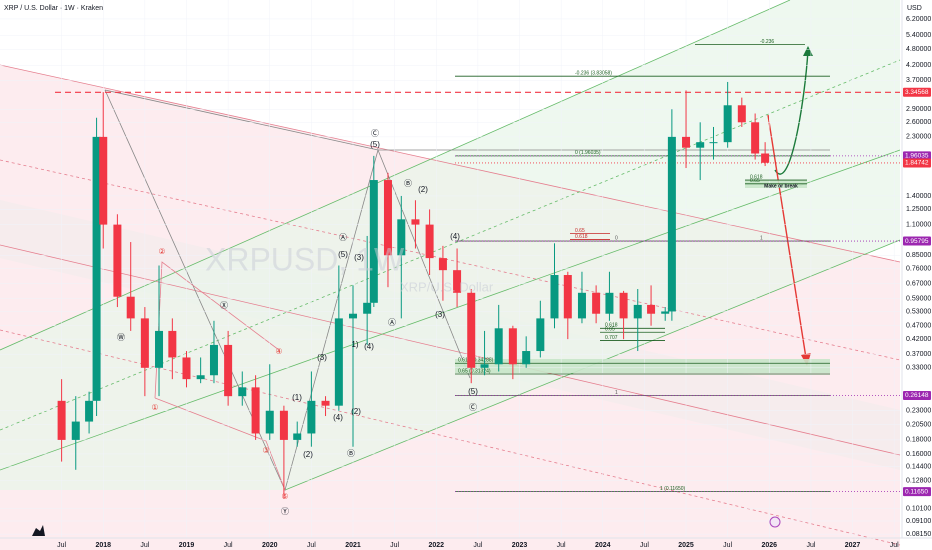 This screenshot has height=550, width=932. I want to click on logo, so click(38, 530).